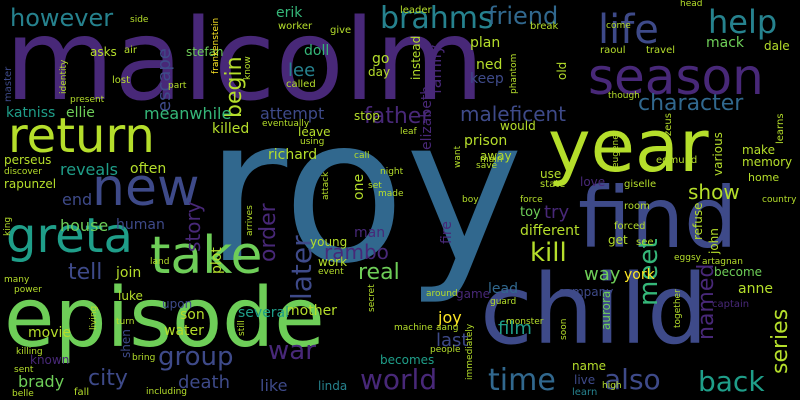 The image size is (800, 400). Describe the element at coordinates (164, 318) in the screenshot. I see `word-episode: episode` at that location.